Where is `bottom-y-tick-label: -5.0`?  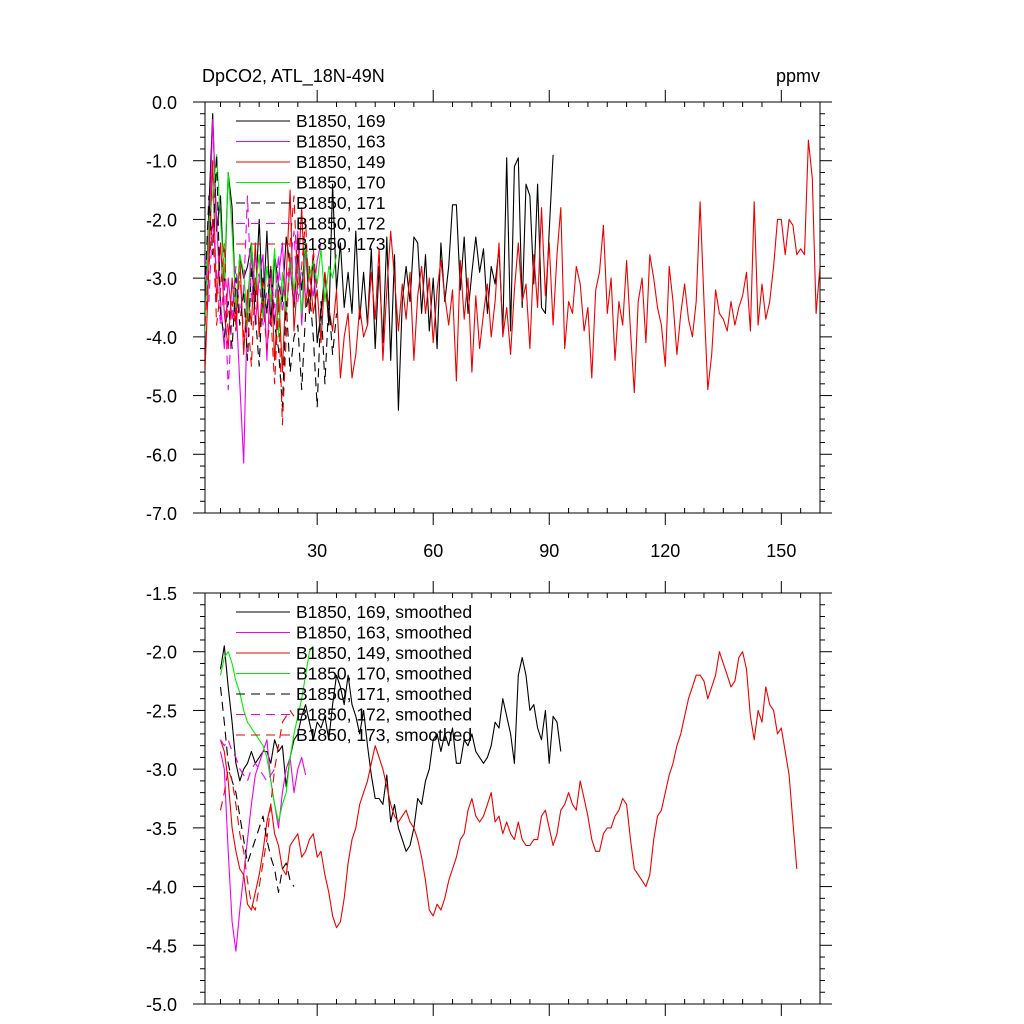
bottom-y-tick-label: -5.0 is located at coordinates (161, 1005).